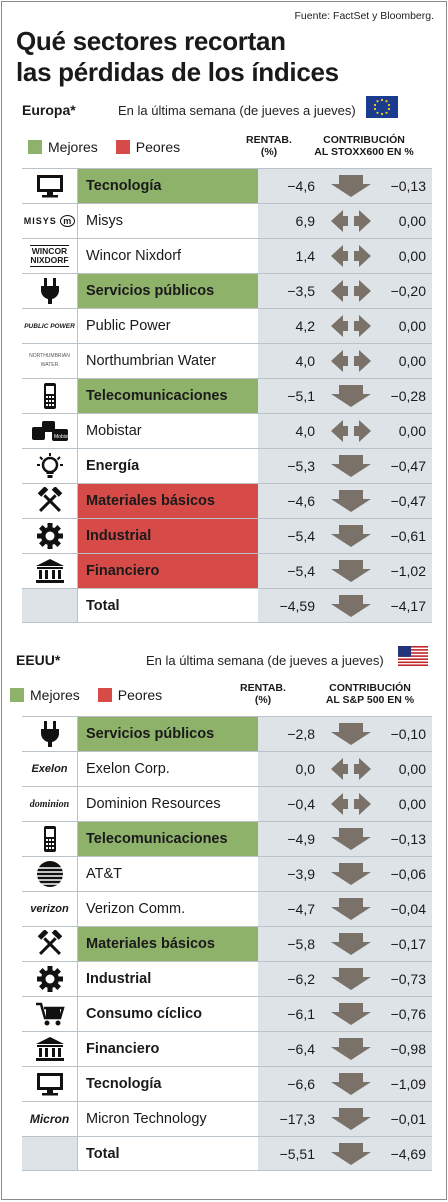 Image resolution: width=448 pixels, height=1202 pixels. Describe the element at coordinates (227, 873) in the screenshot. I see `table-row: AT&T −3,9 −0,06` at that location.